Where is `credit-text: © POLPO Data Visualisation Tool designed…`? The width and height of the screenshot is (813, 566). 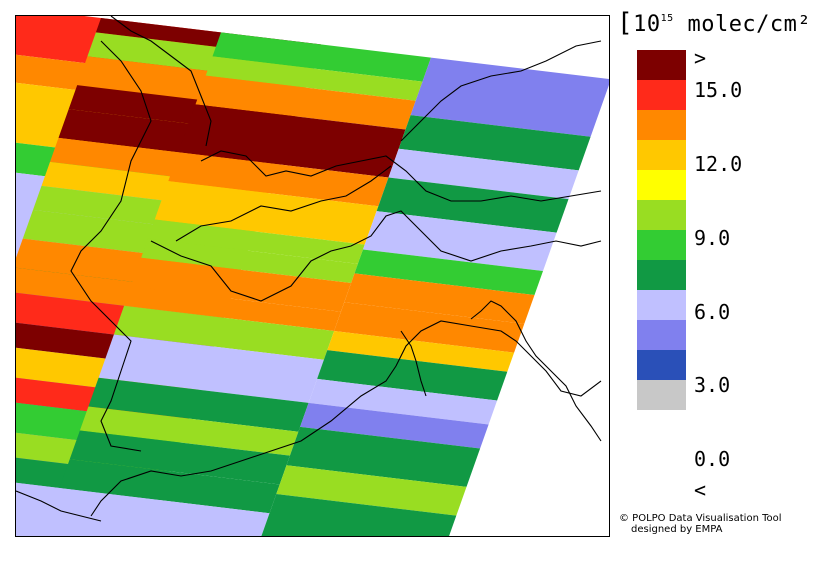
credit-text: © POLPO Data Visualisation Tool designed… is located at coordinates (700, 524).